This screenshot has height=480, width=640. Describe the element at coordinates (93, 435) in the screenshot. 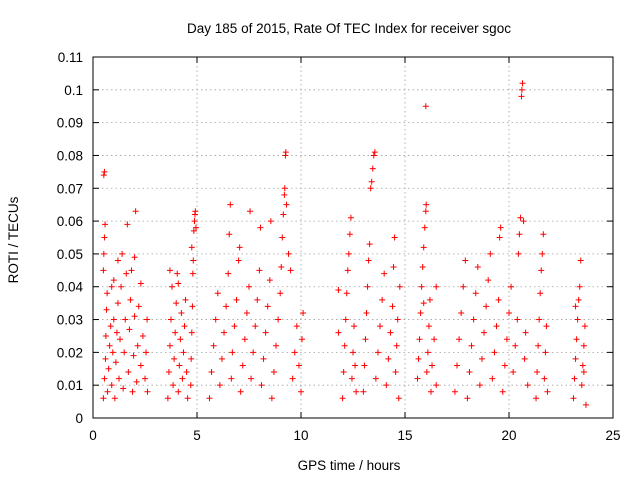

I see `x-tick-label: 0` at that location.